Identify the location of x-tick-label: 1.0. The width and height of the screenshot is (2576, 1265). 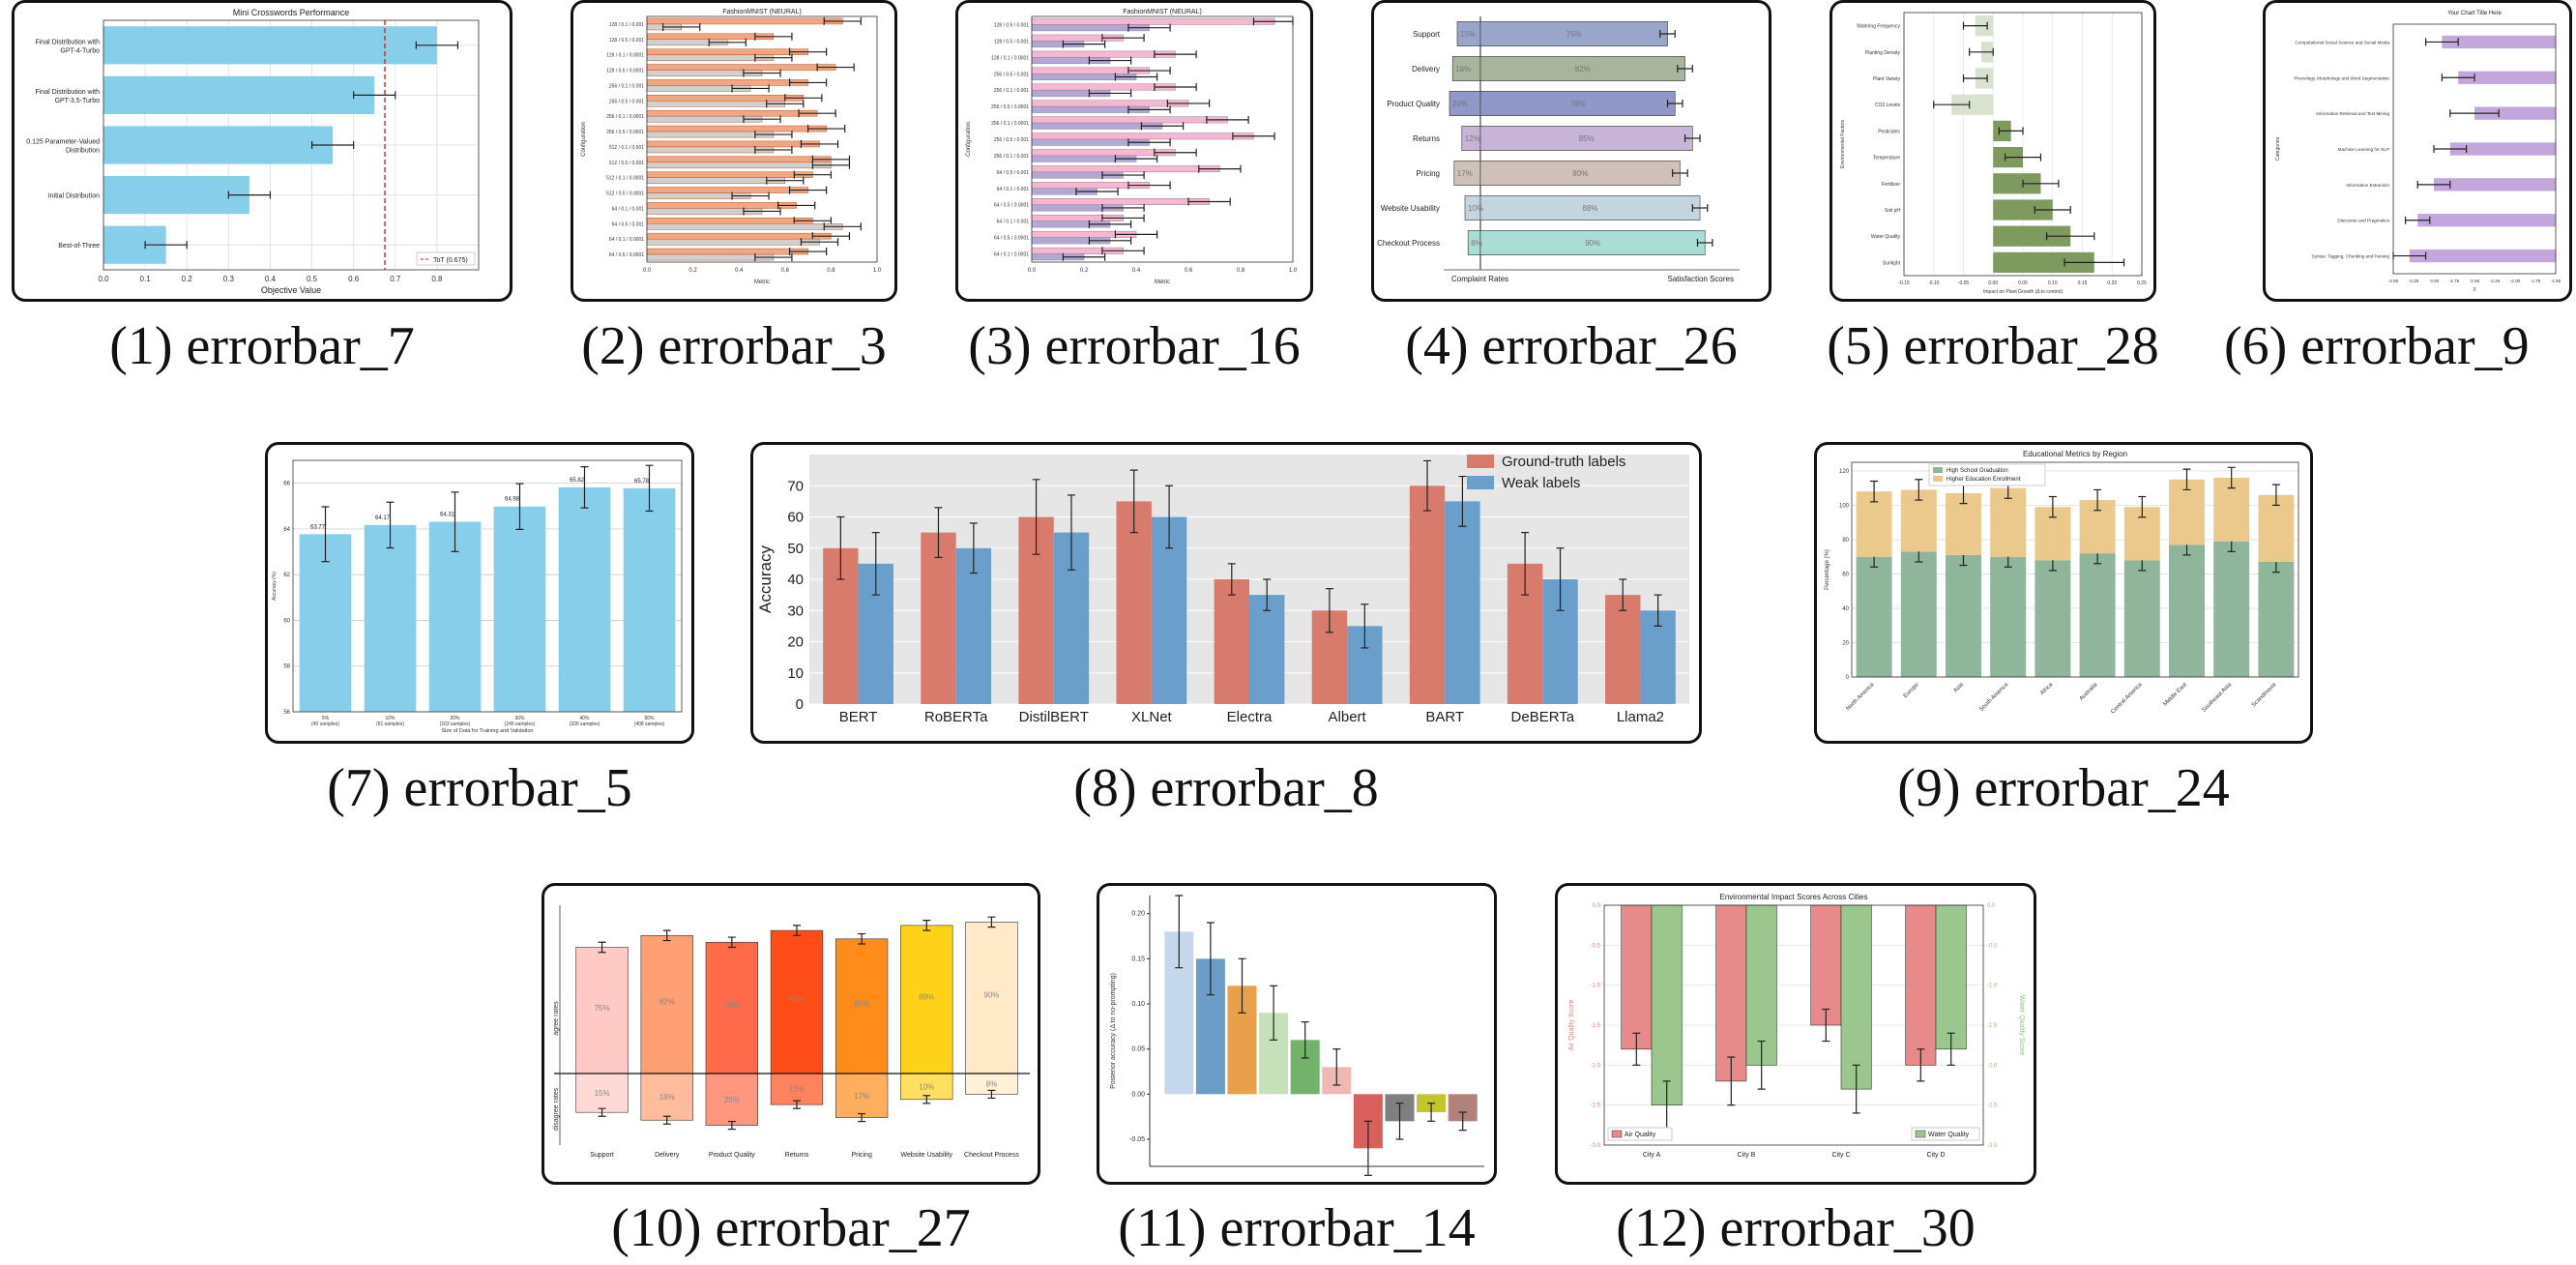
(877, 271).